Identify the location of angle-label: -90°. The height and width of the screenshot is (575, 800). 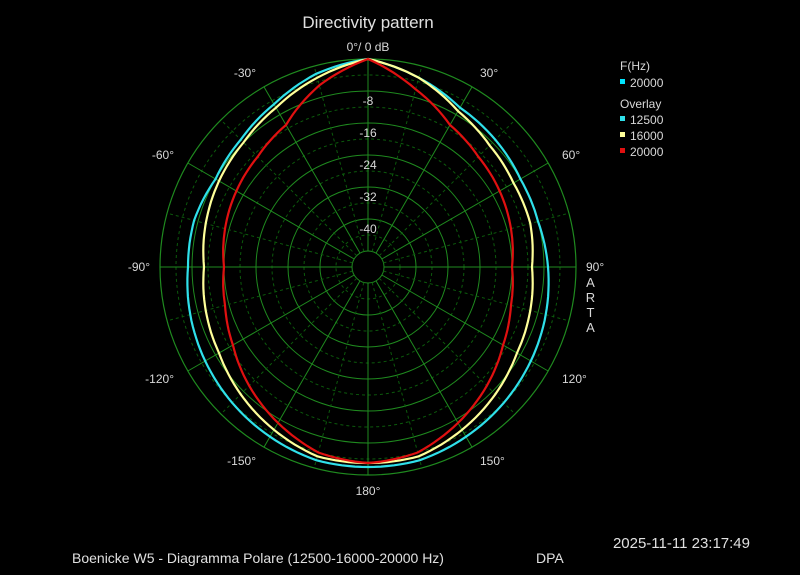
(139, 267).